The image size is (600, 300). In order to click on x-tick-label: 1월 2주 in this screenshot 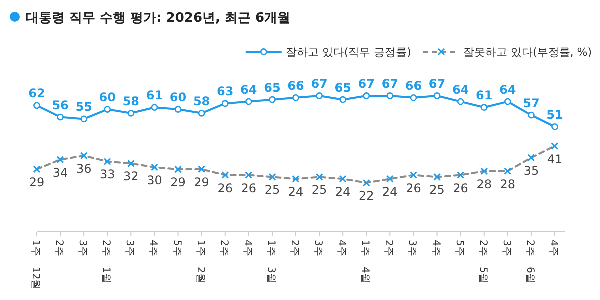, I will do `click(106, 263)`.